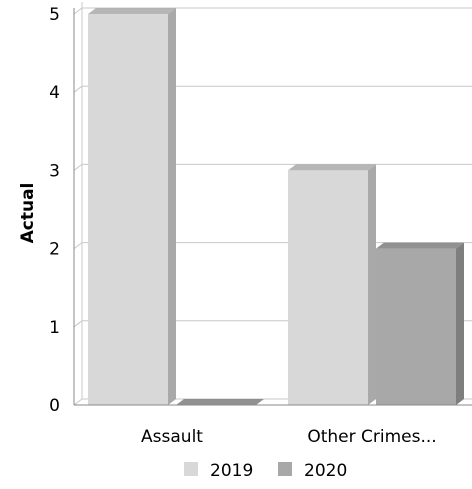 The height and width of the screenshot is (489, 472). I want to click on y-tick-label-1: 1, so click(54, 328).